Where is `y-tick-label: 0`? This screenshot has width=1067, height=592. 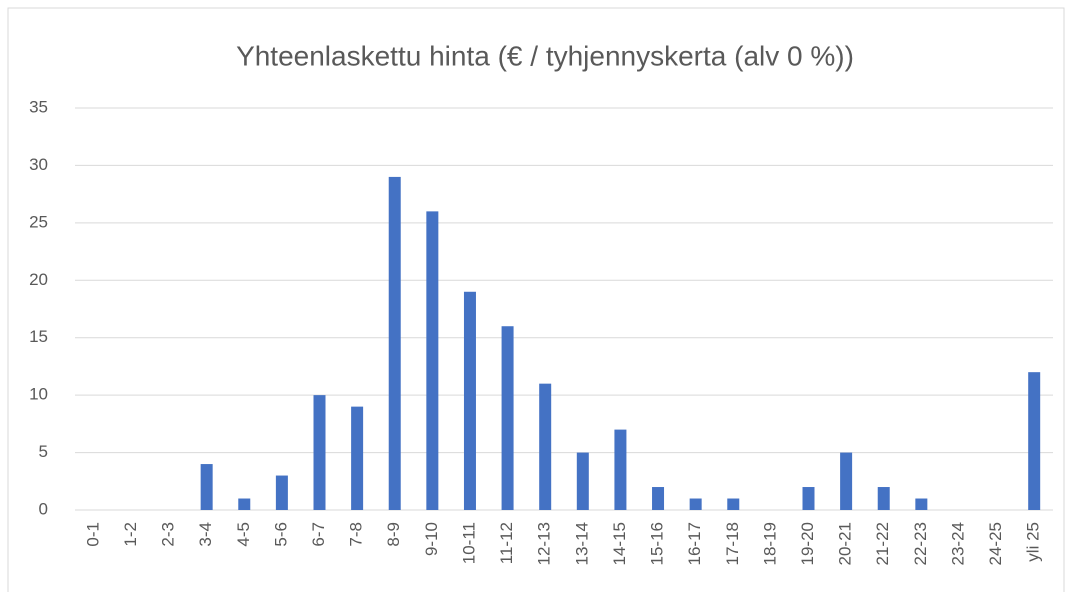
y-tick-label: 0 is located at coordinates (43, 508).